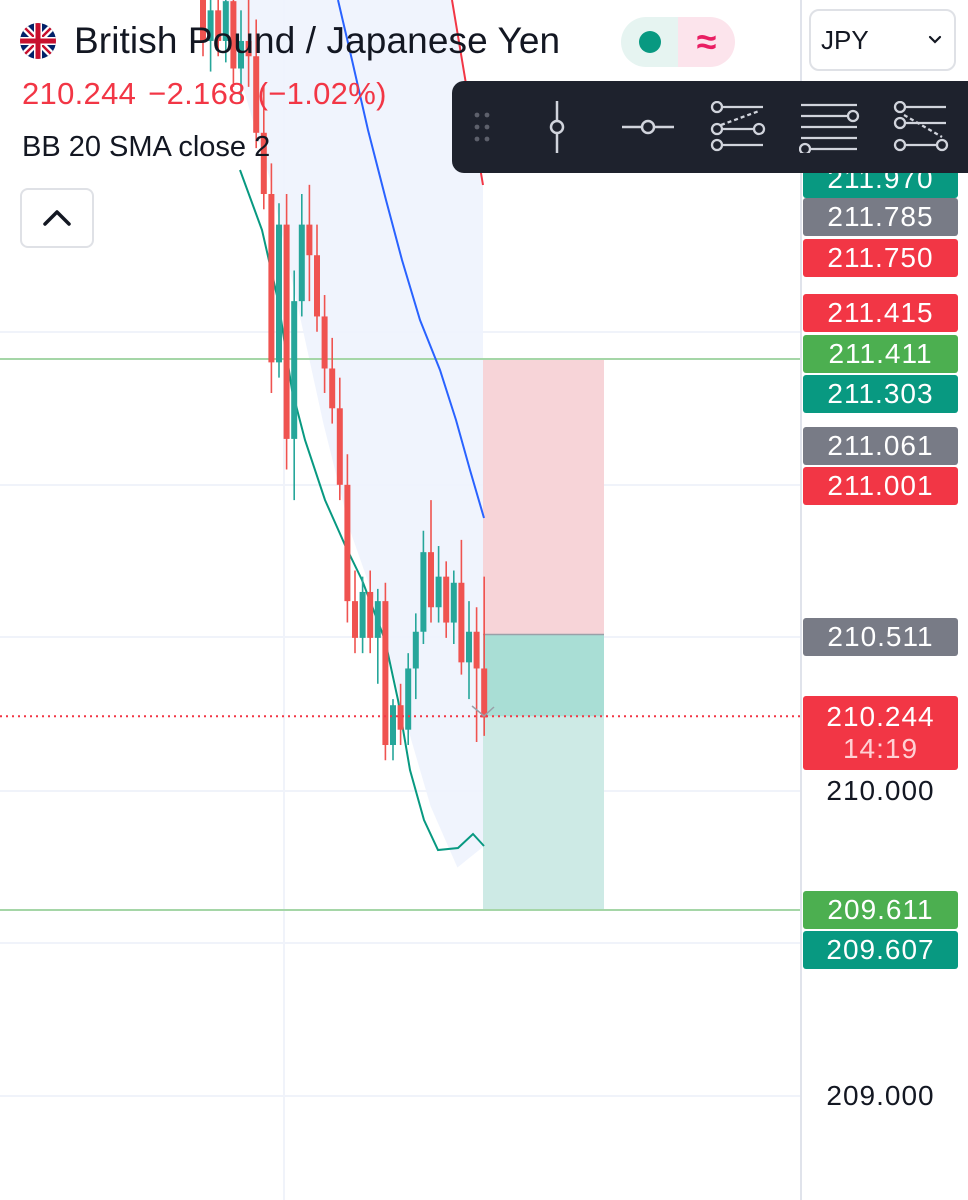 This screenshot has height=1200, width=968. I want to click on chevron-up-icon, so click(57, 218).